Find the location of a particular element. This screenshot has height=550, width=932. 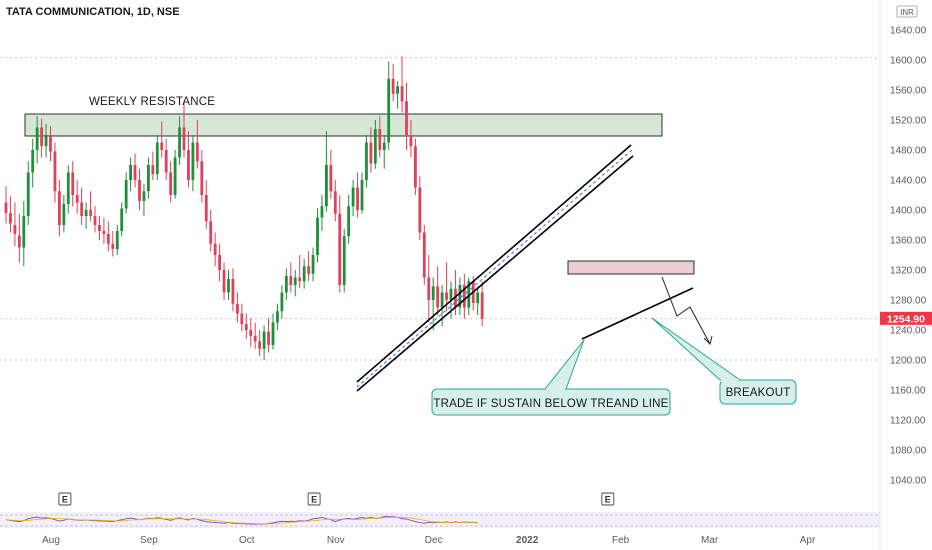

rsi-panel is located at coordinates (440, 520).